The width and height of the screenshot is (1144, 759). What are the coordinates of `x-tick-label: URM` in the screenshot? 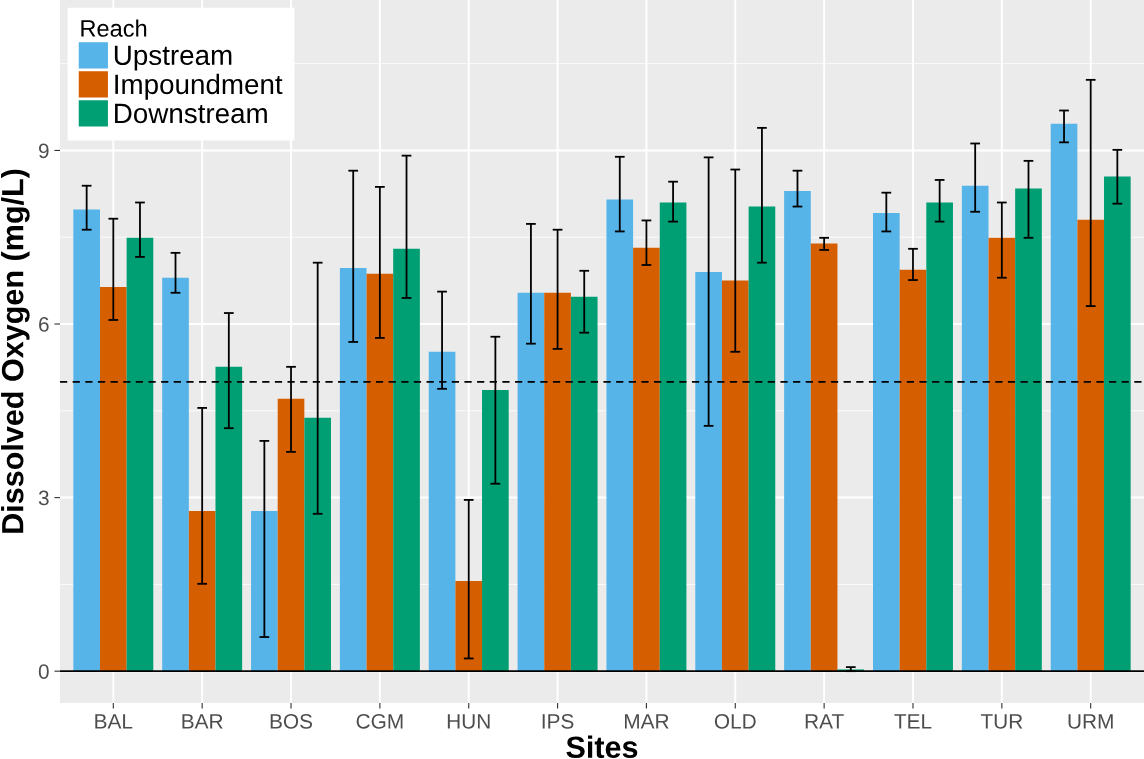 It's located at (1090, 721).